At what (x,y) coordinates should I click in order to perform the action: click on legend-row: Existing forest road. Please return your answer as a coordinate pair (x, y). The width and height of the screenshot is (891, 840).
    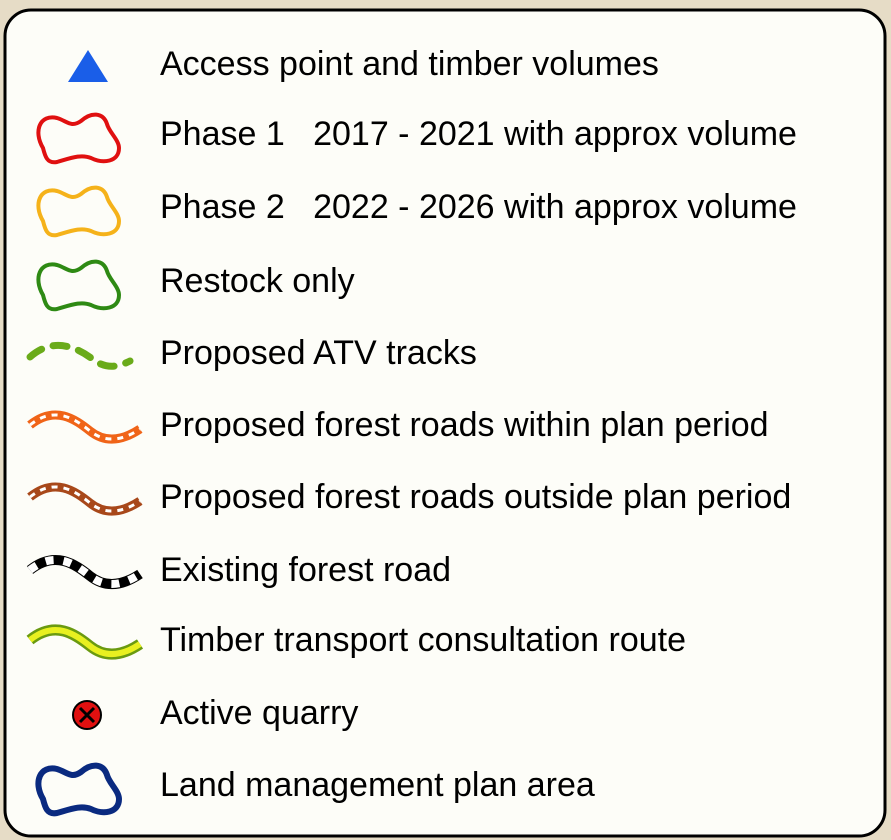
    Looking at the image, I should click on (240, 570).